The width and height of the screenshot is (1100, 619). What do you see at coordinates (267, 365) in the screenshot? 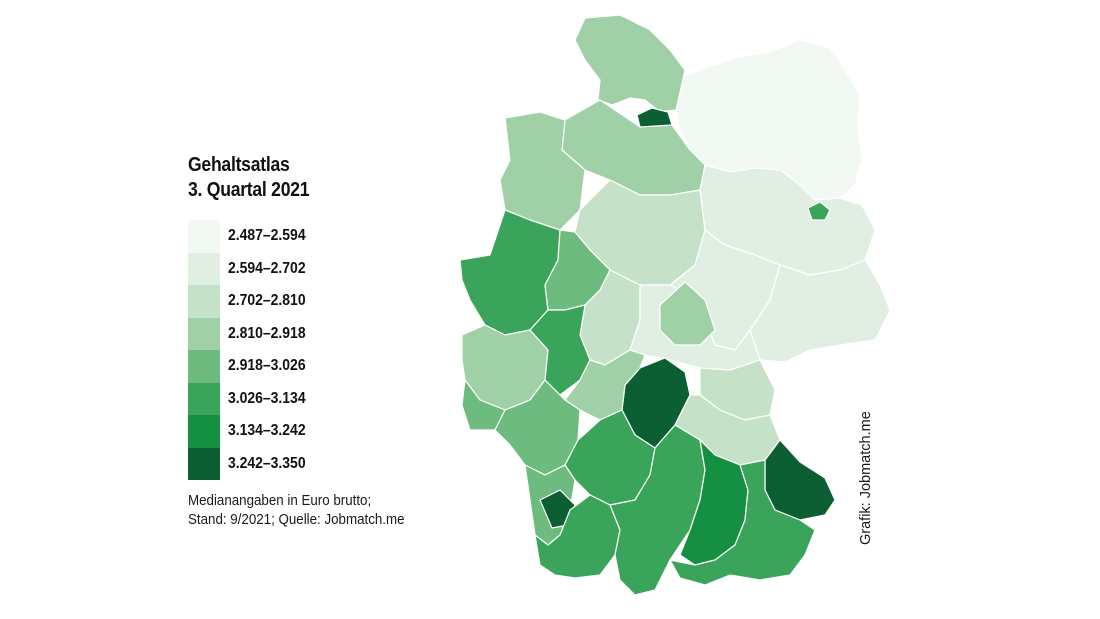
I see `legend-label: 2.918–3.026` at bounding box center [267, 365].